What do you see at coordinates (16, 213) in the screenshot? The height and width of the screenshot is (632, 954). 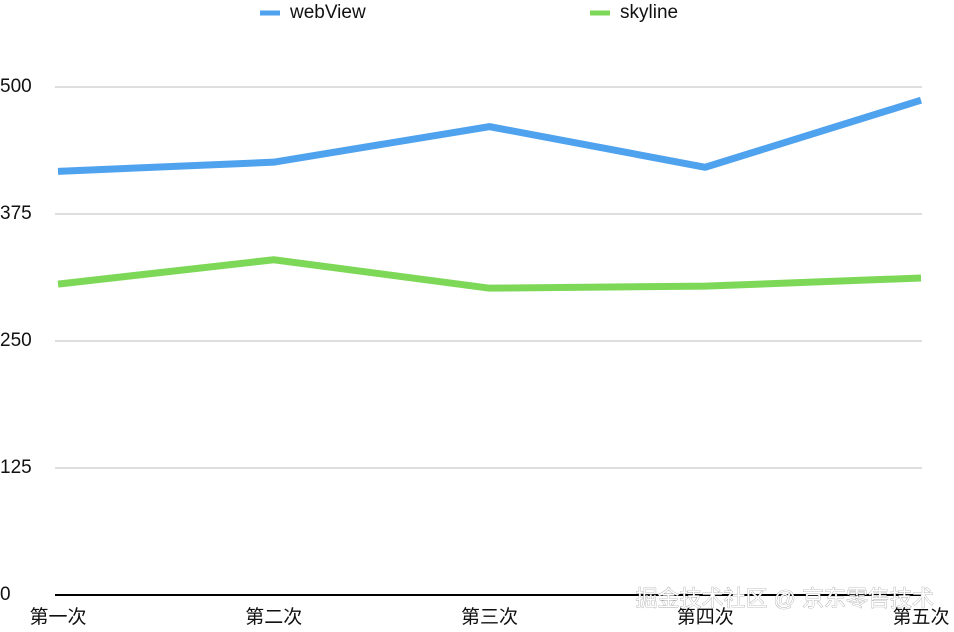 I see `y-tick-label: 375` at bounding box center [16, 213].